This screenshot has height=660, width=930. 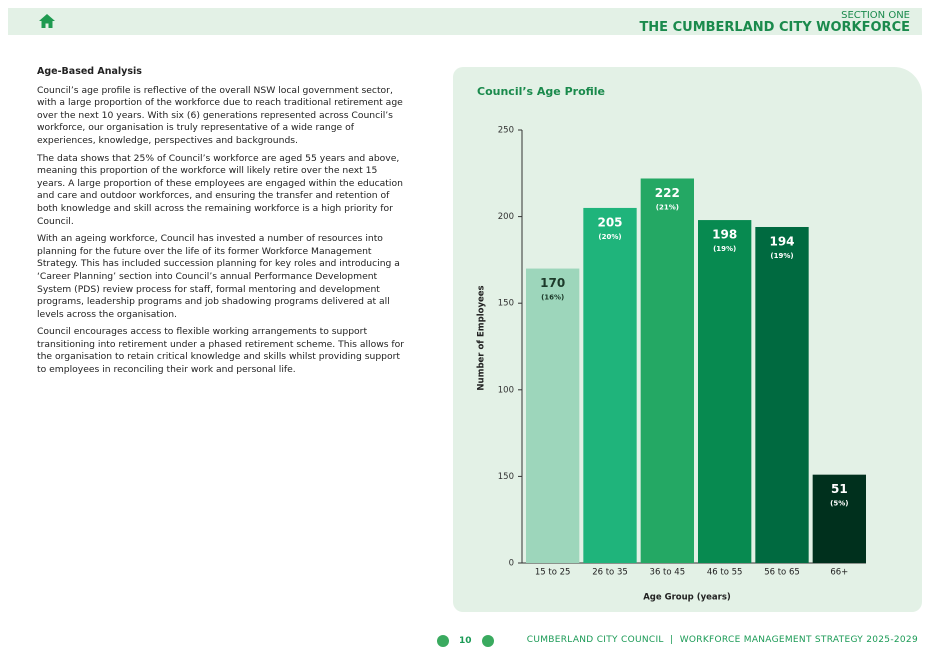 I want to click on value-label: 205, so click(x=609, y=222).